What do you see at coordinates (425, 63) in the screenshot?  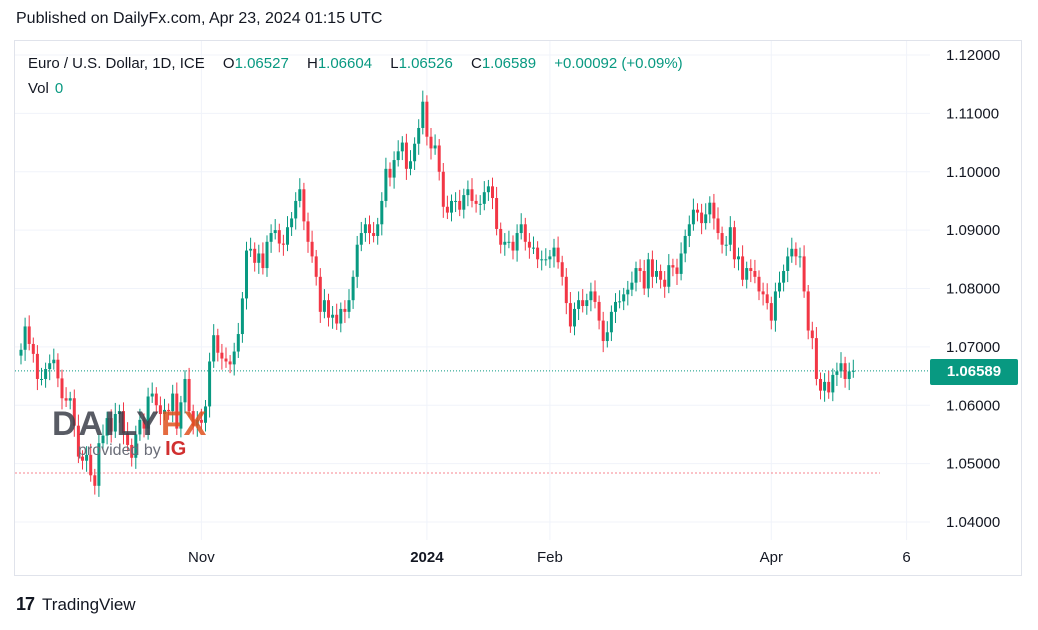 I see `low-value: 1.06526` at bounding box center [425, 63].